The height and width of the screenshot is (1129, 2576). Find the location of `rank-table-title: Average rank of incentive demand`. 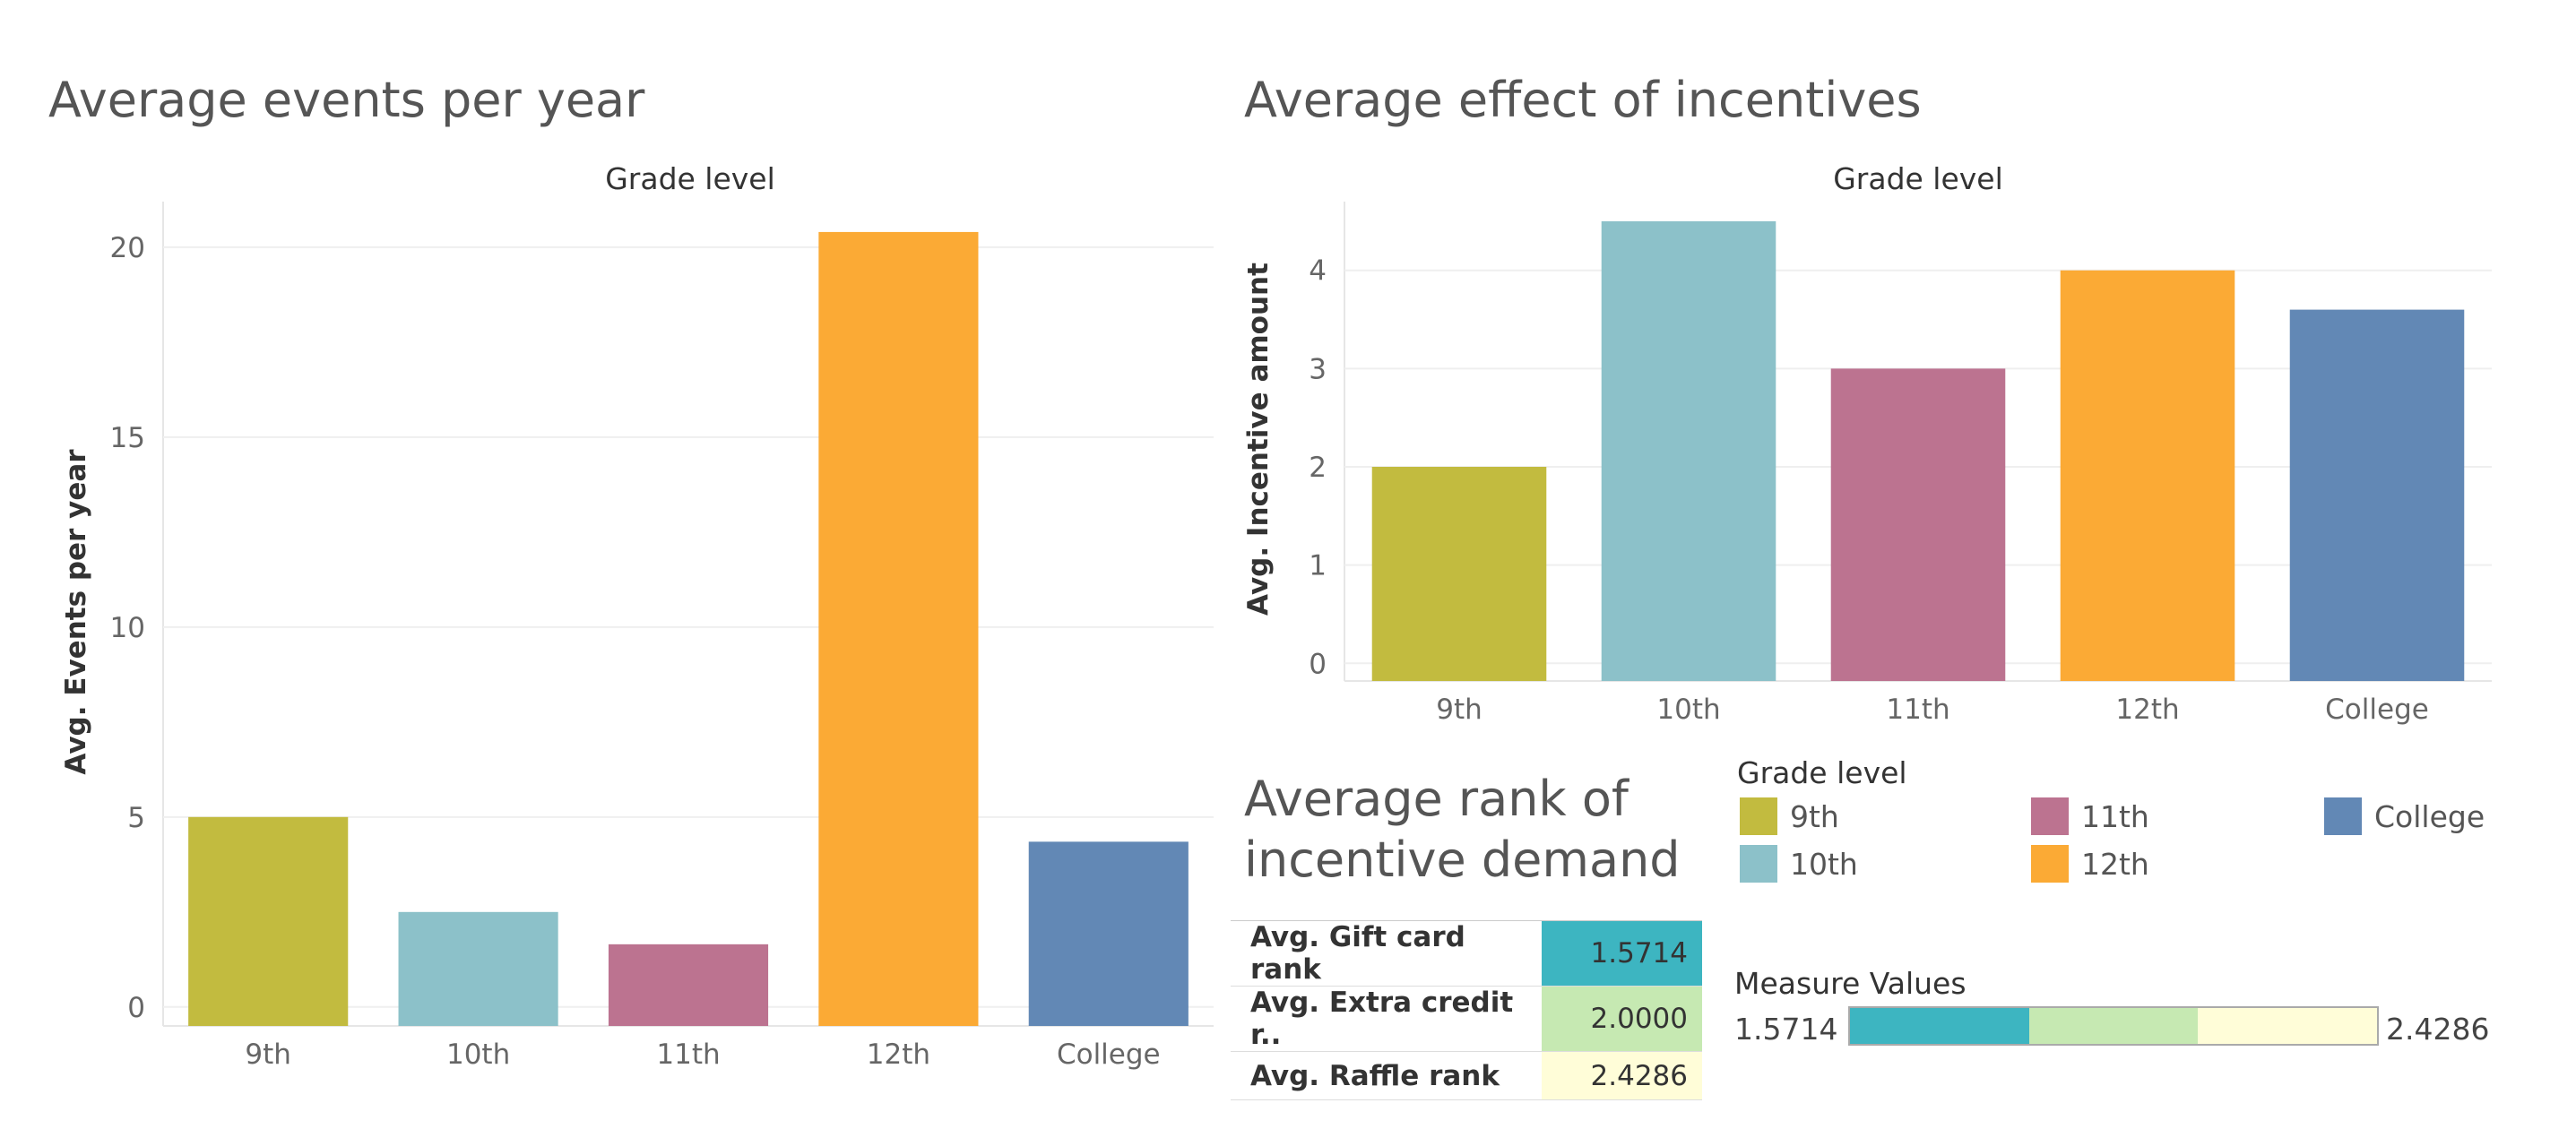

rank-table-title: Average rank of incentive demand is located at coordinates (1462, 830).